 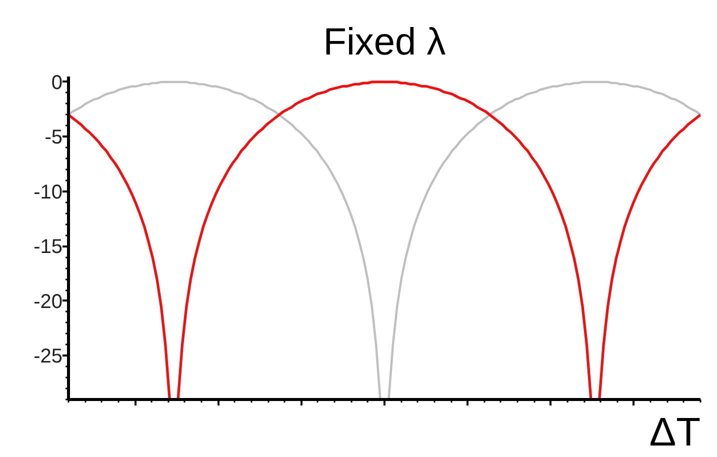 I want to click on y-tick-label: -5, so click(x=53, y=137).